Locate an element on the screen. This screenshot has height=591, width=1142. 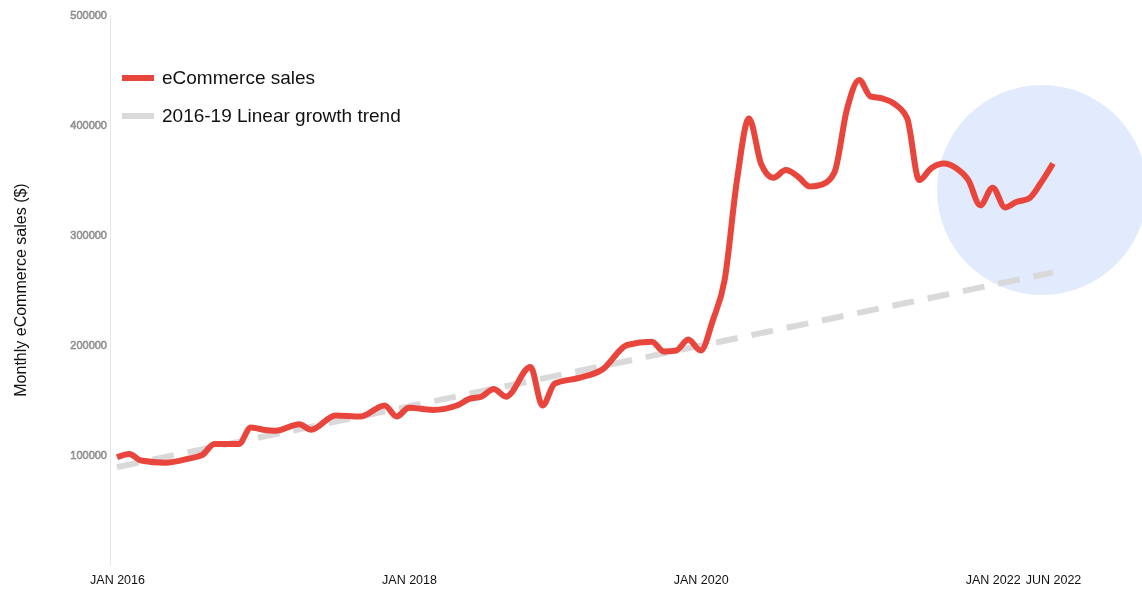
y-tick-label: 400000 is located at coordinates (88, 125).